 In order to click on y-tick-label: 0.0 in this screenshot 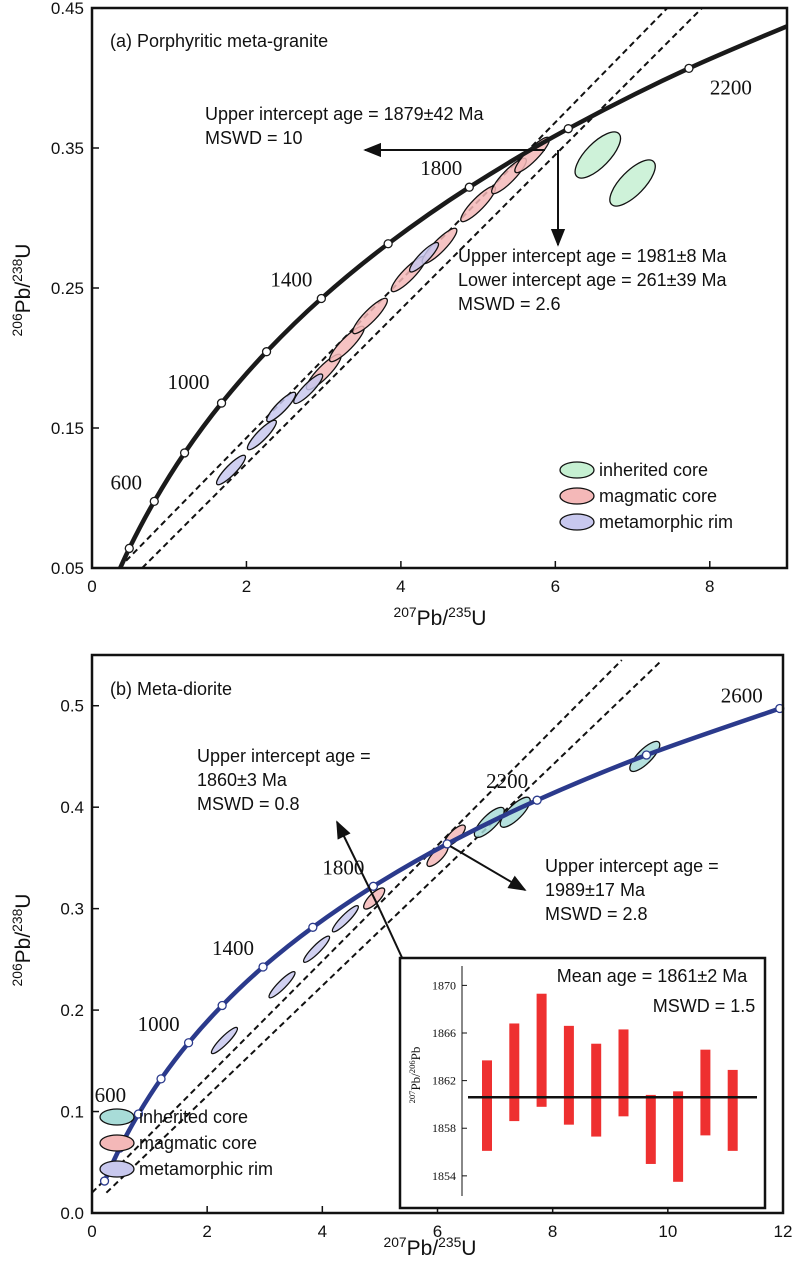, I will do `click(72, 1213)`.